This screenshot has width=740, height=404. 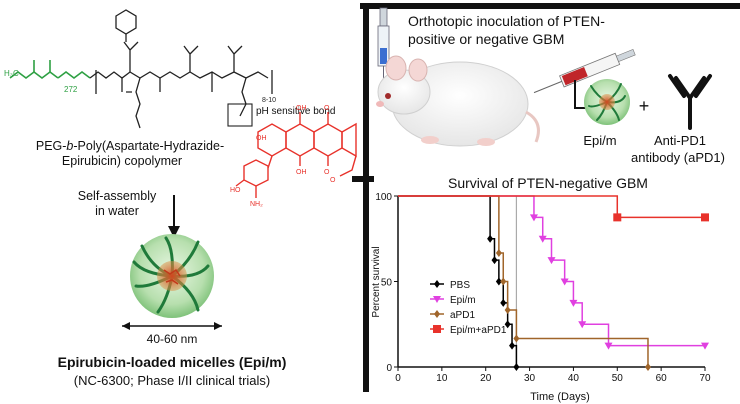 I want to click on plus-sign: +, so click(x=644, y=106).